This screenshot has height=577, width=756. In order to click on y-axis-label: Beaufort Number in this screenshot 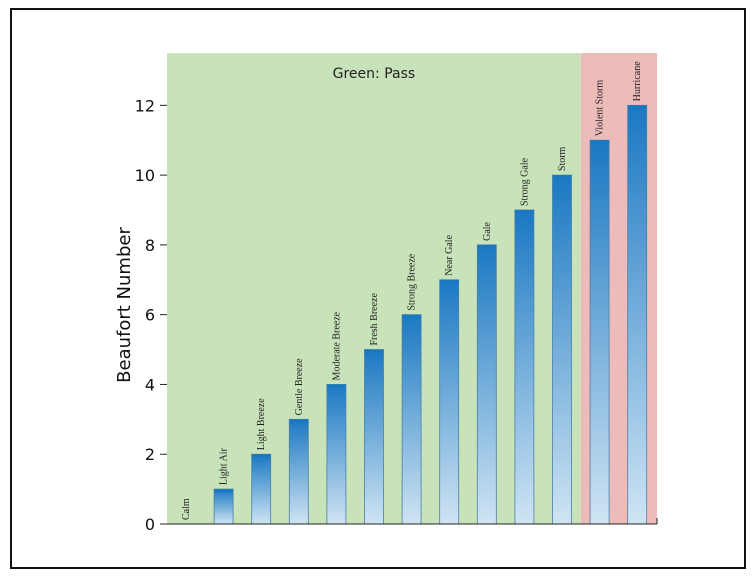, I will do `click(124, 305)`.